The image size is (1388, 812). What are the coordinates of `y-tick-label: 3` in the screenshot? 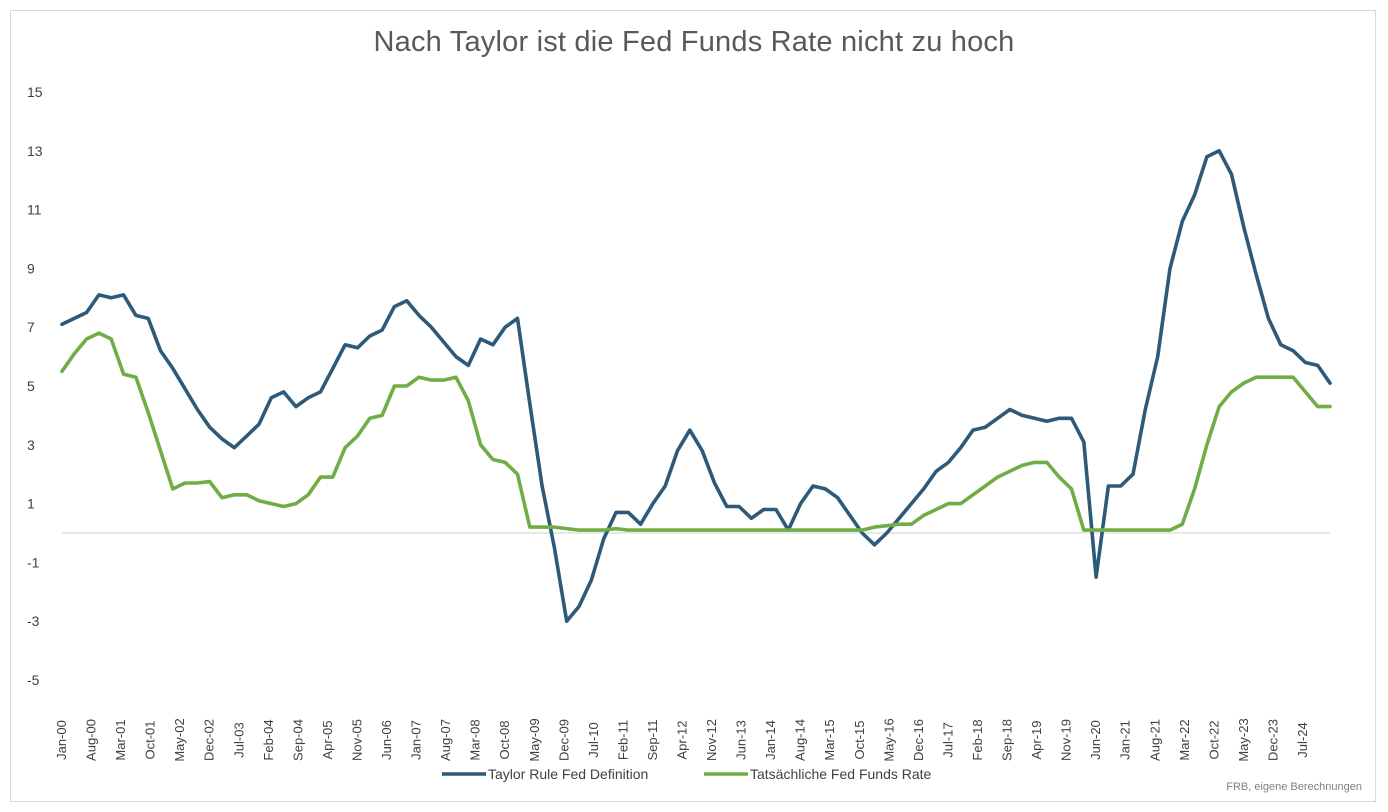 It's located at (31, 445).